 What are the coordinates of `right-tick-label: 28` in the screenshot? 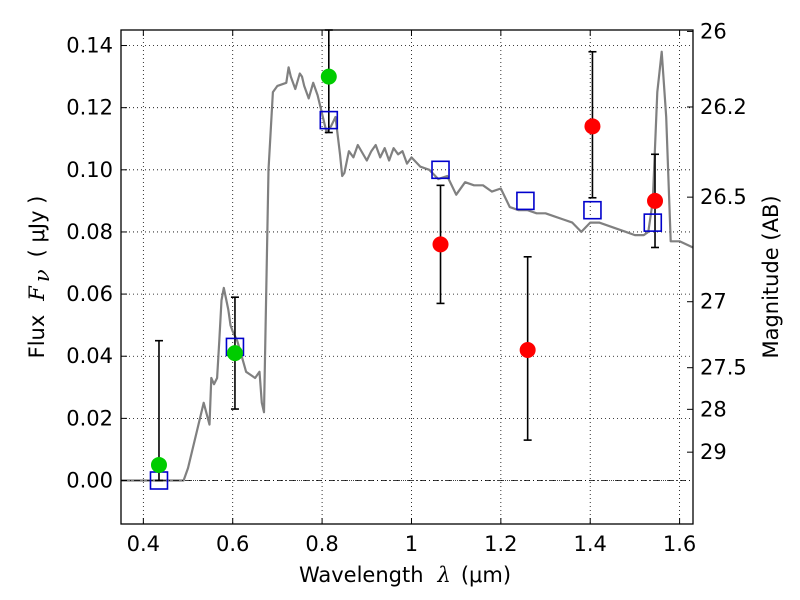 It's located at (713, 409).